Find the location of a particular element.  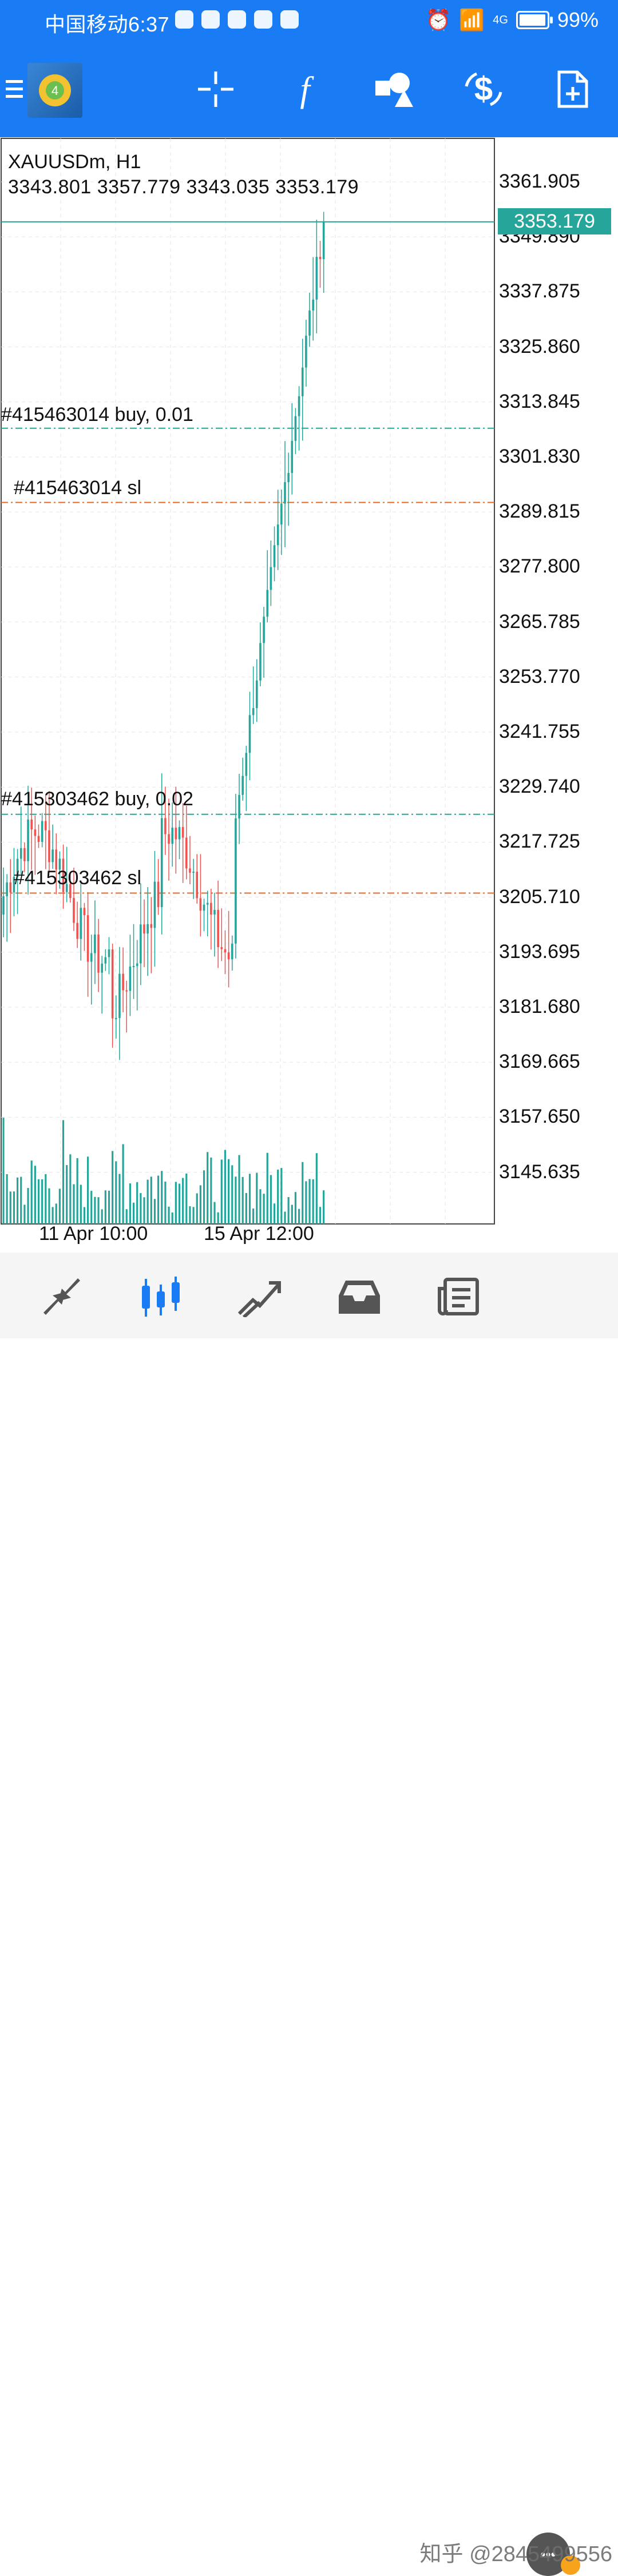

history-icon is located at coordinates (359, 1297).